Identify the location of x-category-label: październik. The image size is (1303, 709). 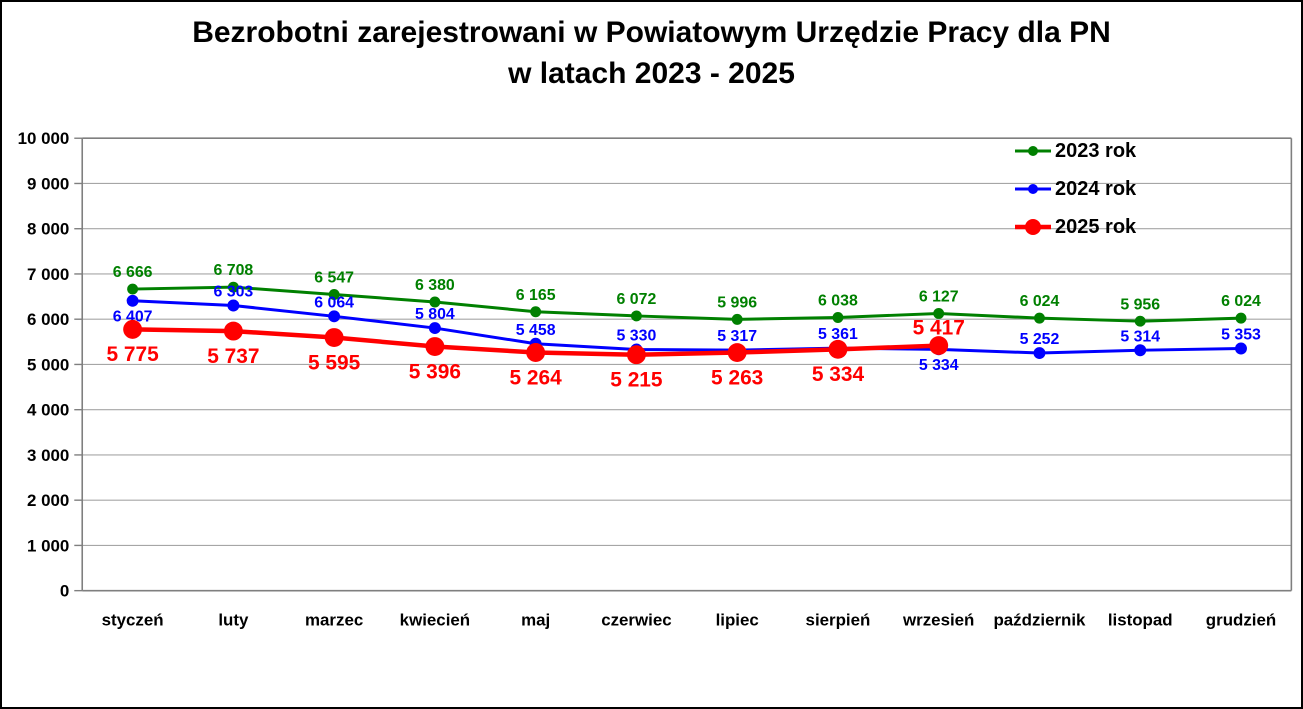
(1039, 619).